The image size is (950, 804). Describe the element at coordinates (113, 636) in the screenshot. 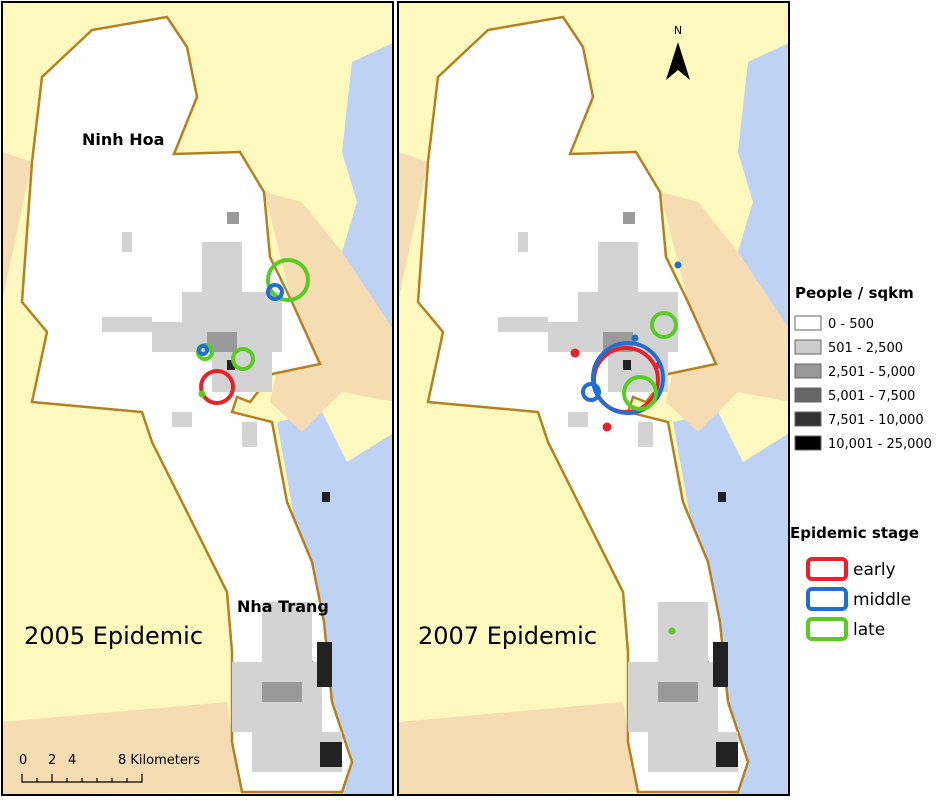

I see `panel-title: 2005 Epidemic` at that location.